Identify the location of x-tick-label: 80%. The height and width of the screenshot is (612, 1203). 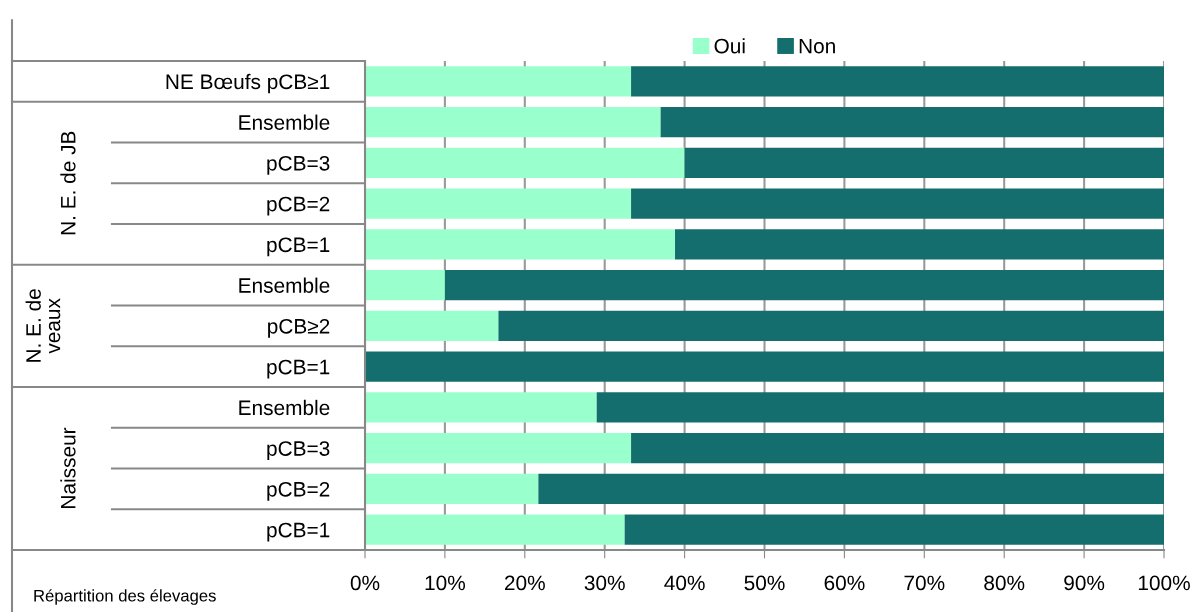
(1004, 583).